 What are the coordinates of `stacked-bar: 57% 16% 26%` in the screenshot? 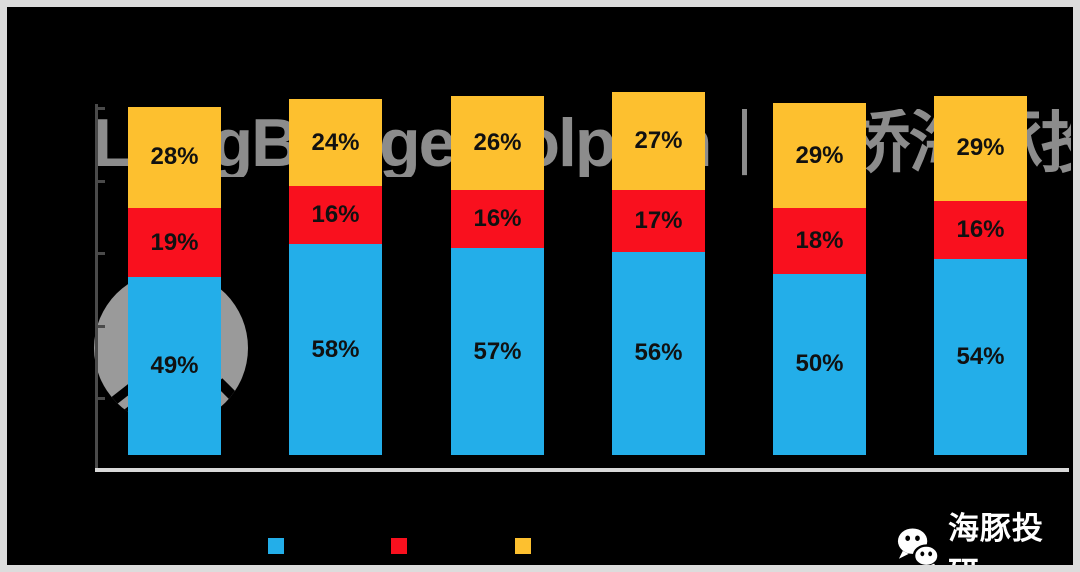 It's located at (497, 275).